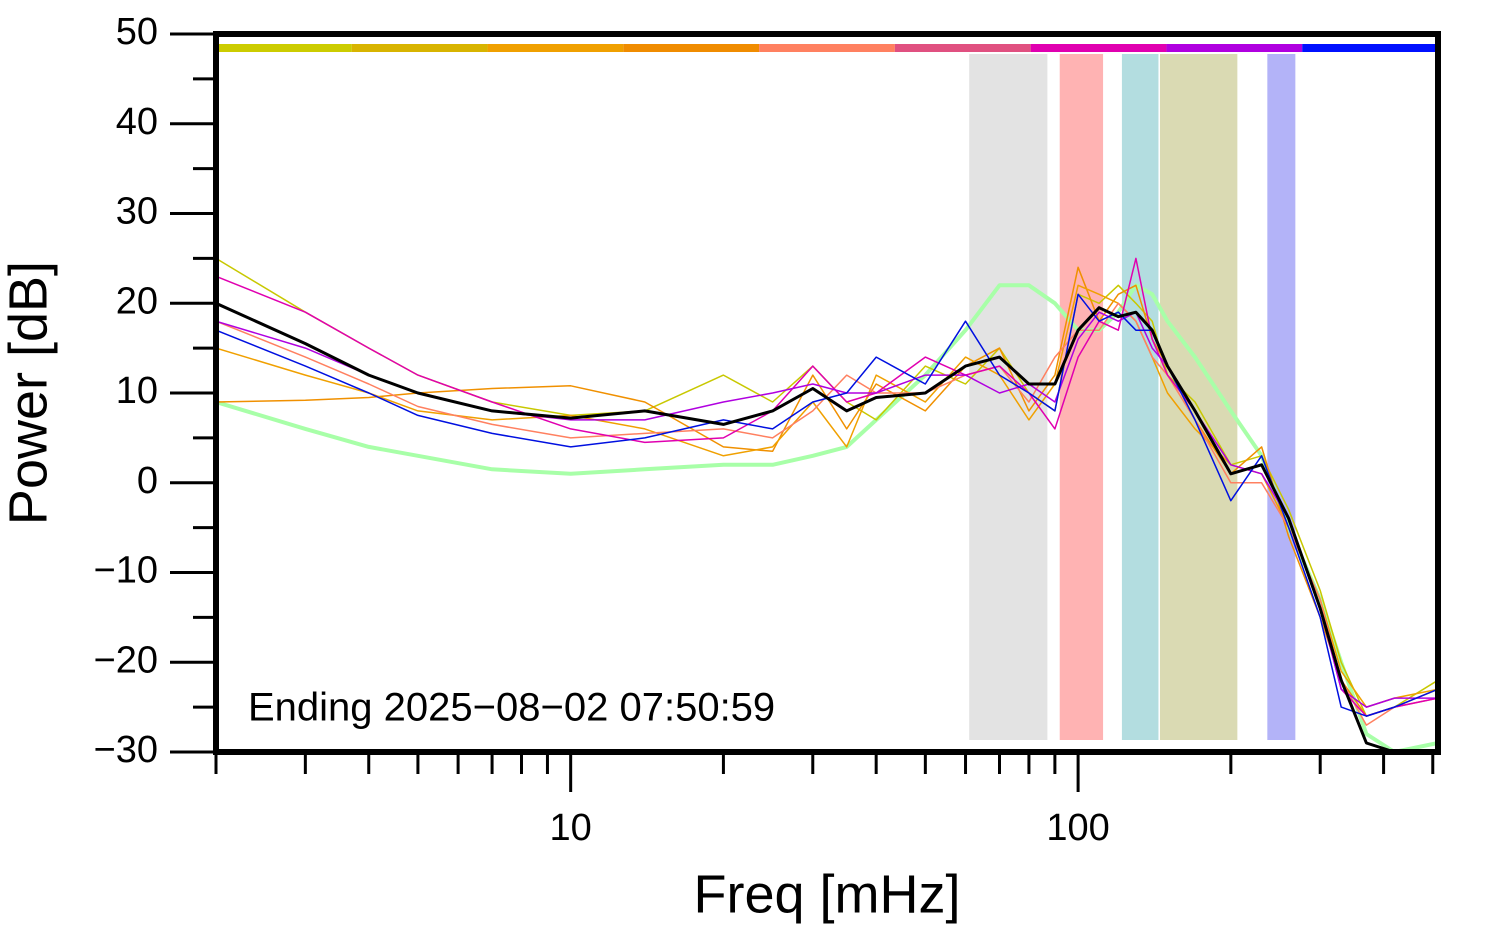  Describe the element at coordinates (826, 894) in the screenshot. I see `x-axis-label: Freq [mHz]` at that location.